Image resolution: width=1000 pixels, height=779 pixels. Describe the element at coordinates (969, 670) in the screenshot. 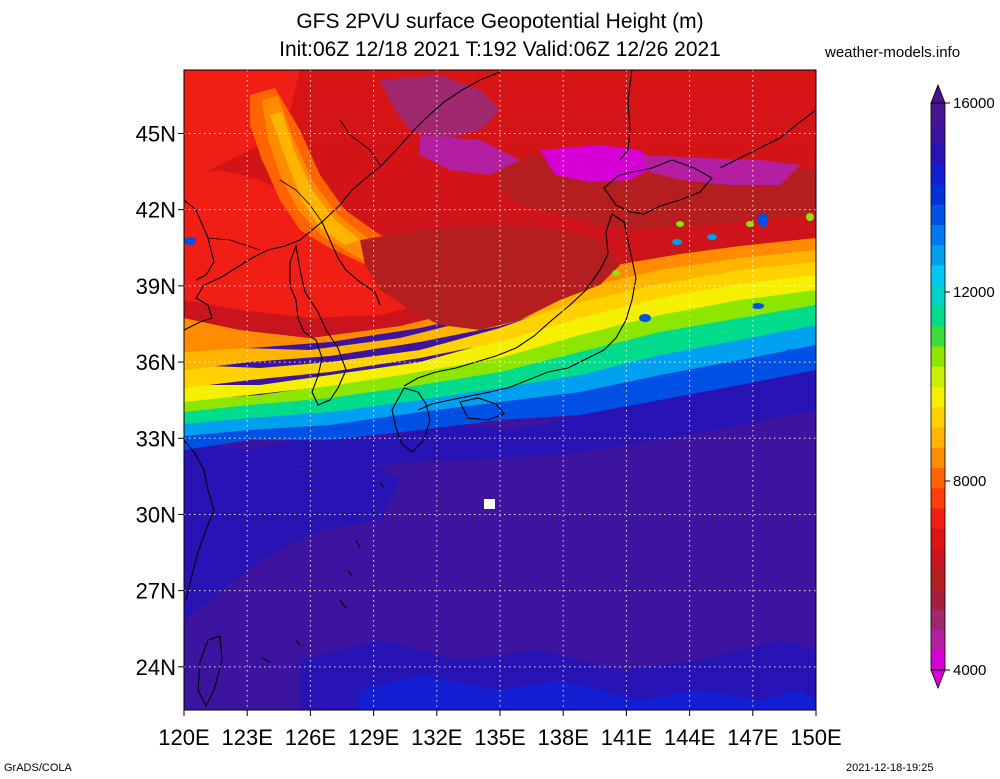

I see `colorbar-label: 4000` at that location.